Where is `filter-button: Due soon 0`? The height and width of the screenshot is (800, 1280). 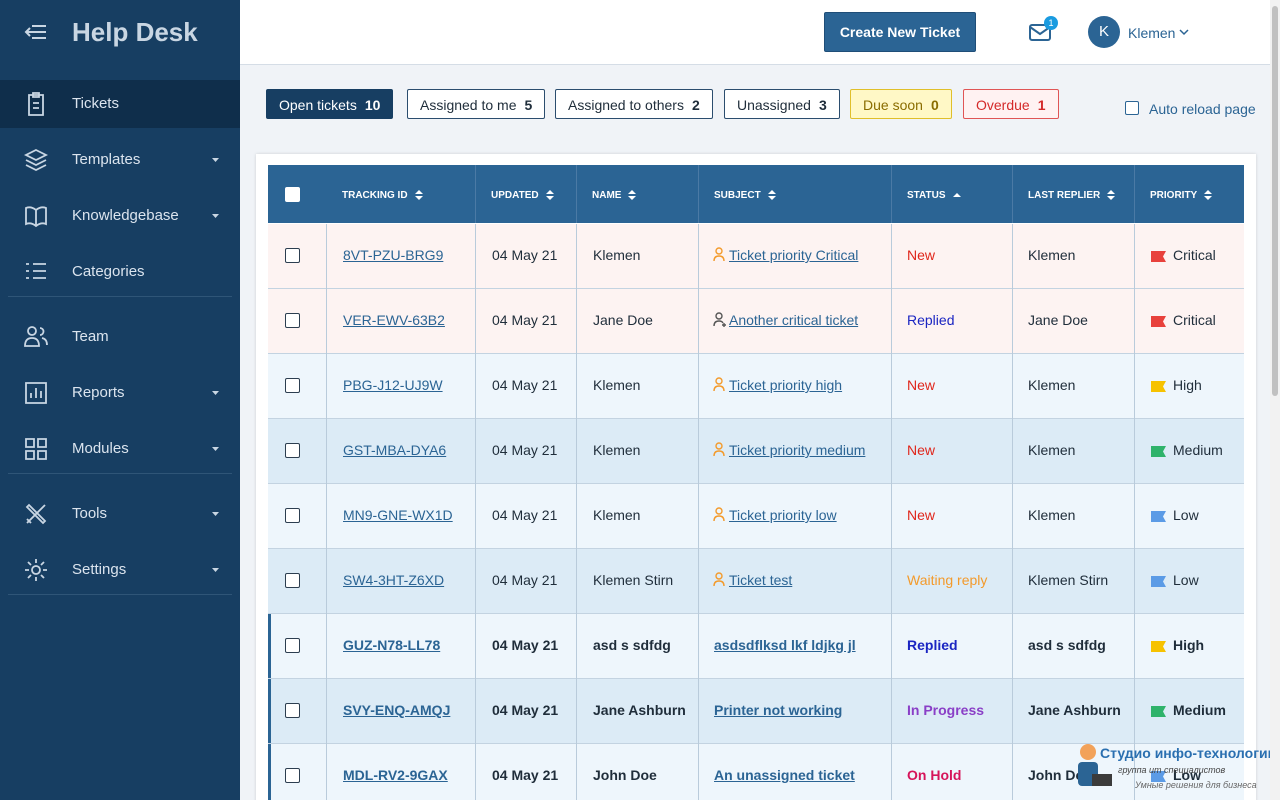
filter-button: Due soon 0 is located at coordinates (901, 104).